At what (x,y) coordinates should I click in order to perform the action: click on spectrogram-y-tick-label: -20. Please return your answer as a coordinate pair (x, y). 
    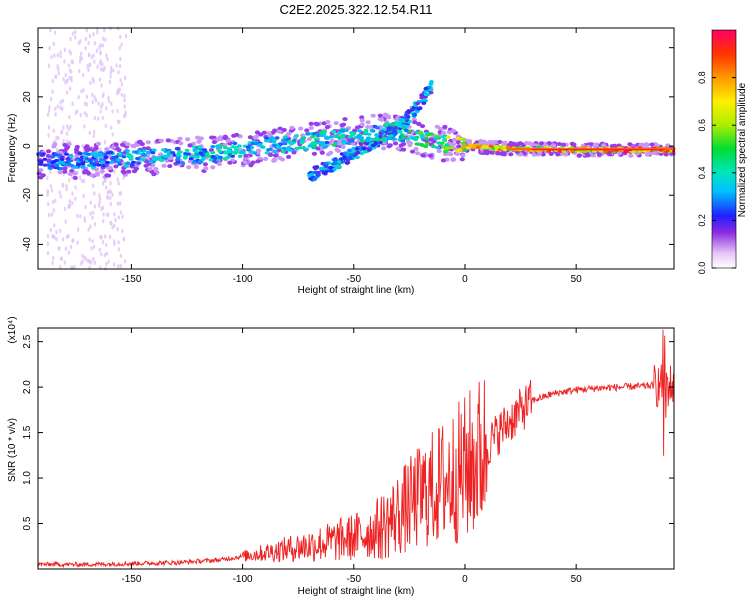
    Looking at the image, I should click on (27, 195).